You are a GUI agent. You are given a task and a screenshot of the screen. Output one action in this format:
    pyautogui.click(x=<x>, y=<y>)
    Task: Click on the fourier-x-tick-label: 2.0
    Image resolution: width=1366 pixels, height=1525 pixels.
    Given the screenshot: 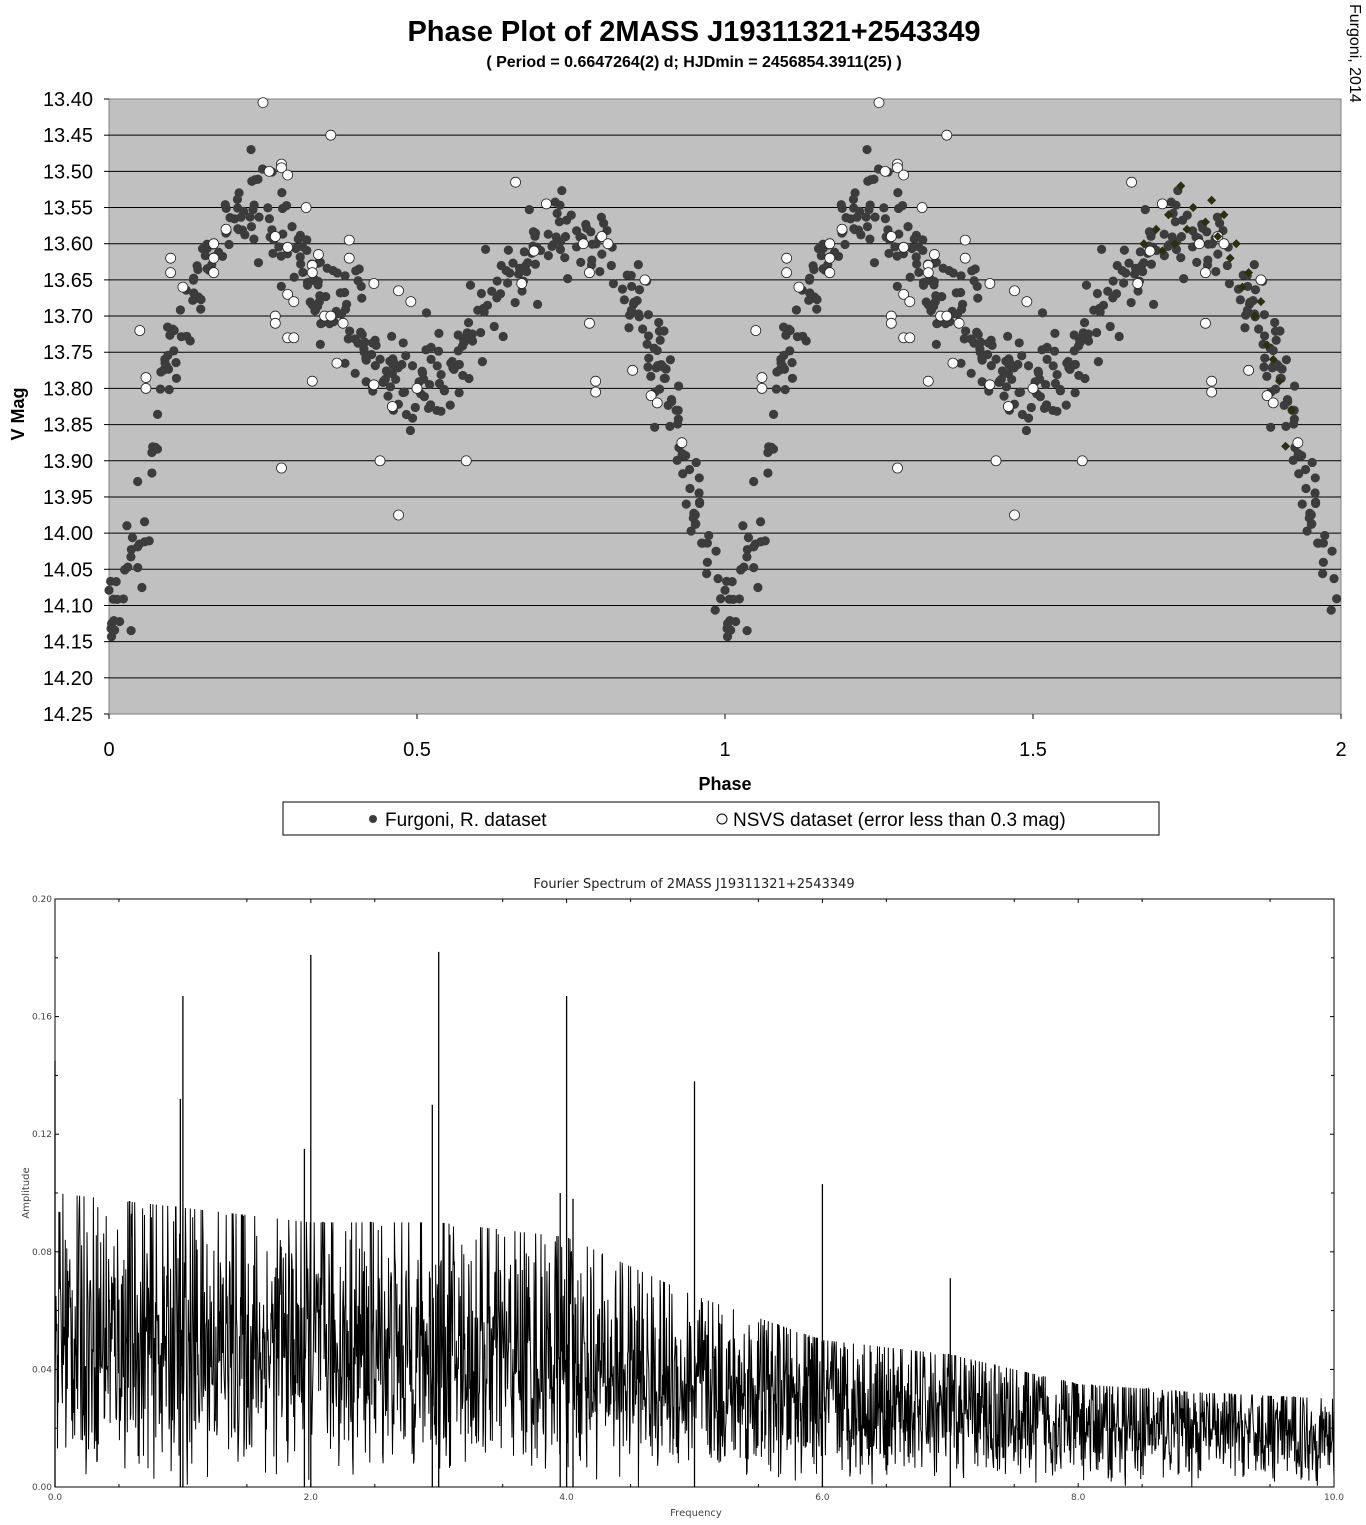 What is the action you would take?
    pyautogui.click(x=311, y=1498)
    